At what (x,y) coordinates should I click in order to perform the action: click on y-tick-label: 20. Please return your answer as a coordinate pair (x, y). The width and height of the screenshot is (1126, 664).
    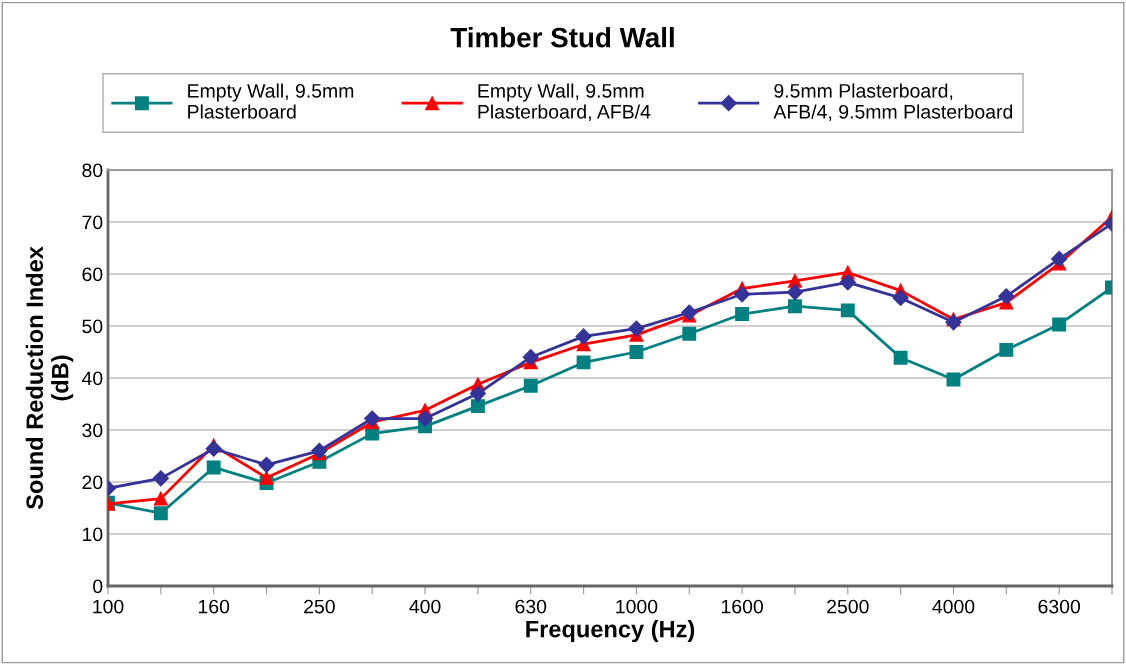
    Looking at the image, I should click on (92, 482).